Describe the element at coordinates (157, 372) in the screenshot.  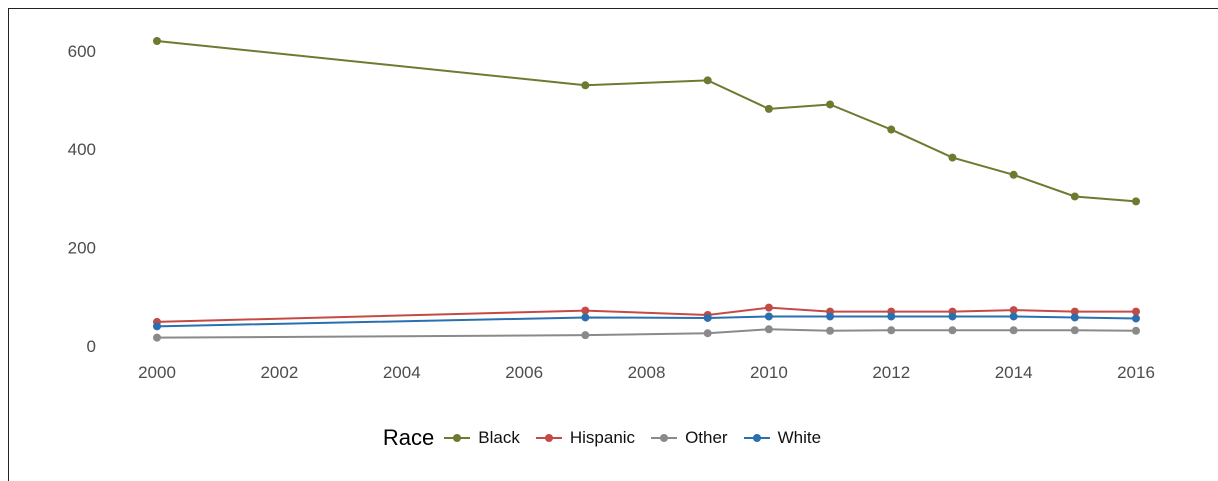
I see `x-tick-label: 2000` at that location.